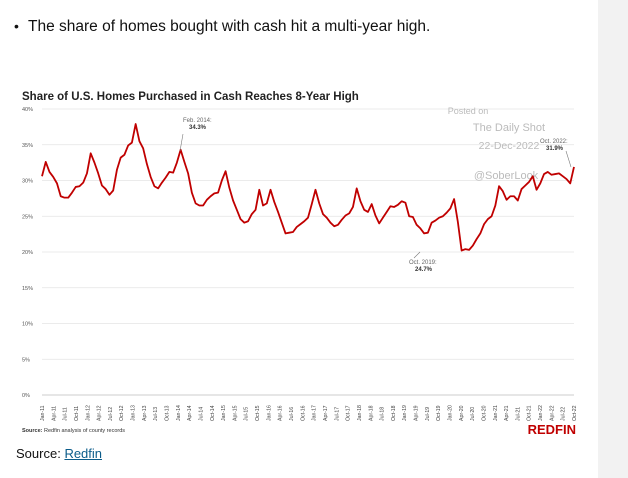 Image resolution: width=628 pixels, height=478 pixels. Describe the element at coordinates (43, 413) in the screenshot. I see `x-tick-label: Jan-11` at that location.